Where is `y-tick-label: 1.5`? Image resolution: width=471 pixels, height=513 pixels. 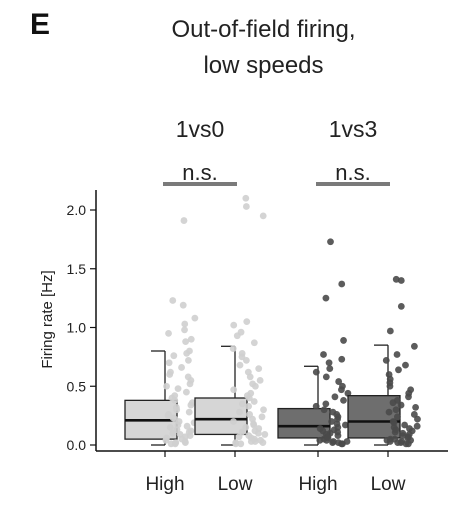
y-tick-label: 1.5 is located at coordinates (77, 269).